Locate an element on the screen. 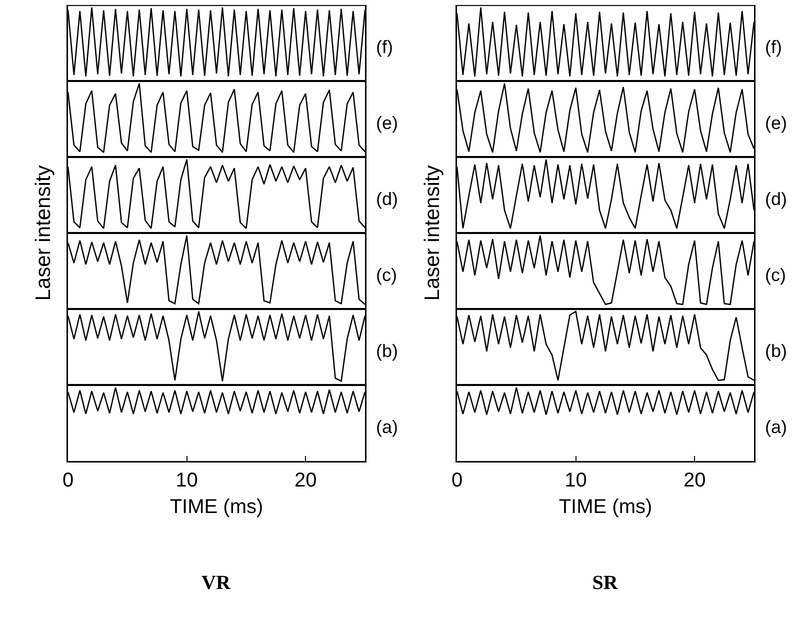  text: VR is located at coordinates (216, 583).